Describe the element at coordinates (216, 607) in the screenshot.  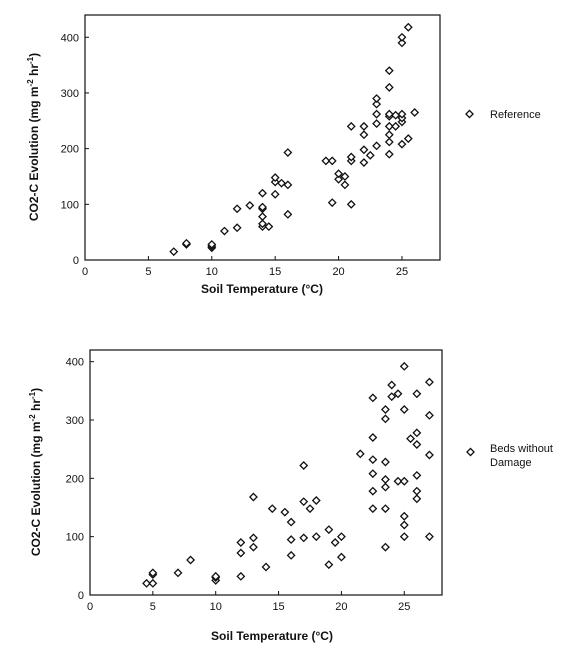
I see `x-tick-label-2-2: 10` at that location.